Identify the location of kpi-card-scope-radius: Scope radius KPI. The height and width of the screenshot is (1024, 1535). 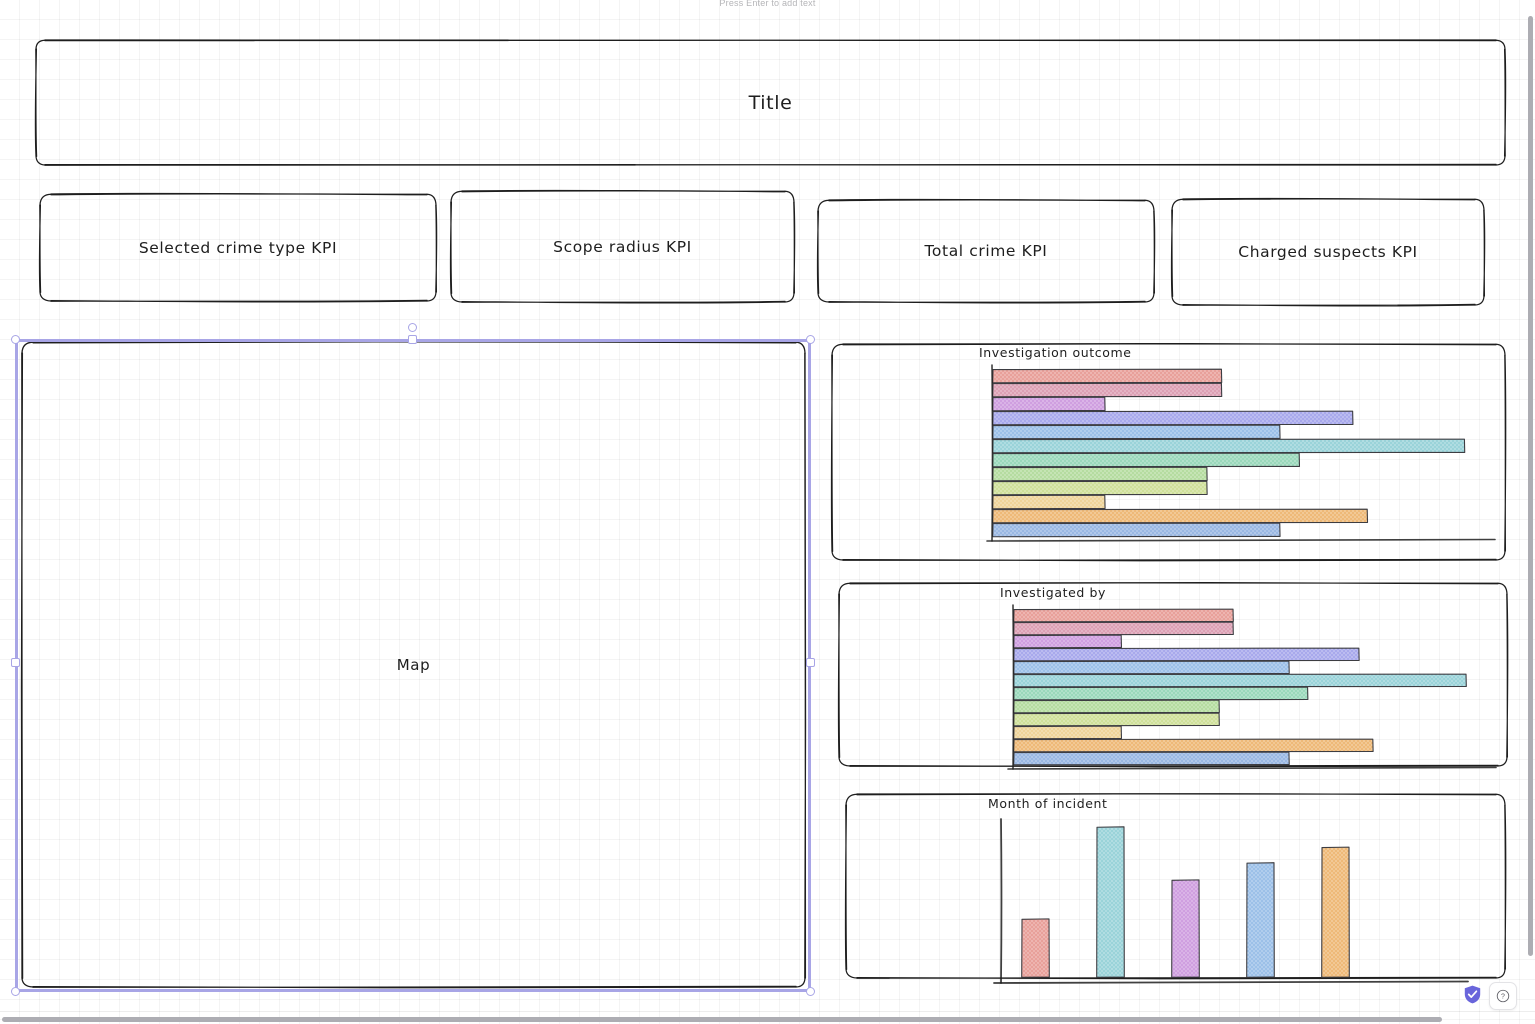
(622, 246).